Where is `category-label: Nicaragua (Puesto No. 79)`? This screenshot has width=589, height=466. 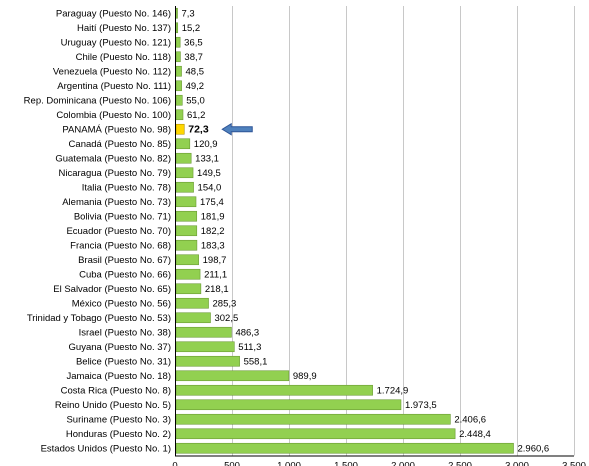
category-label: Nicaragua (Puesto No. 79) is located at coordinates (115, 173).